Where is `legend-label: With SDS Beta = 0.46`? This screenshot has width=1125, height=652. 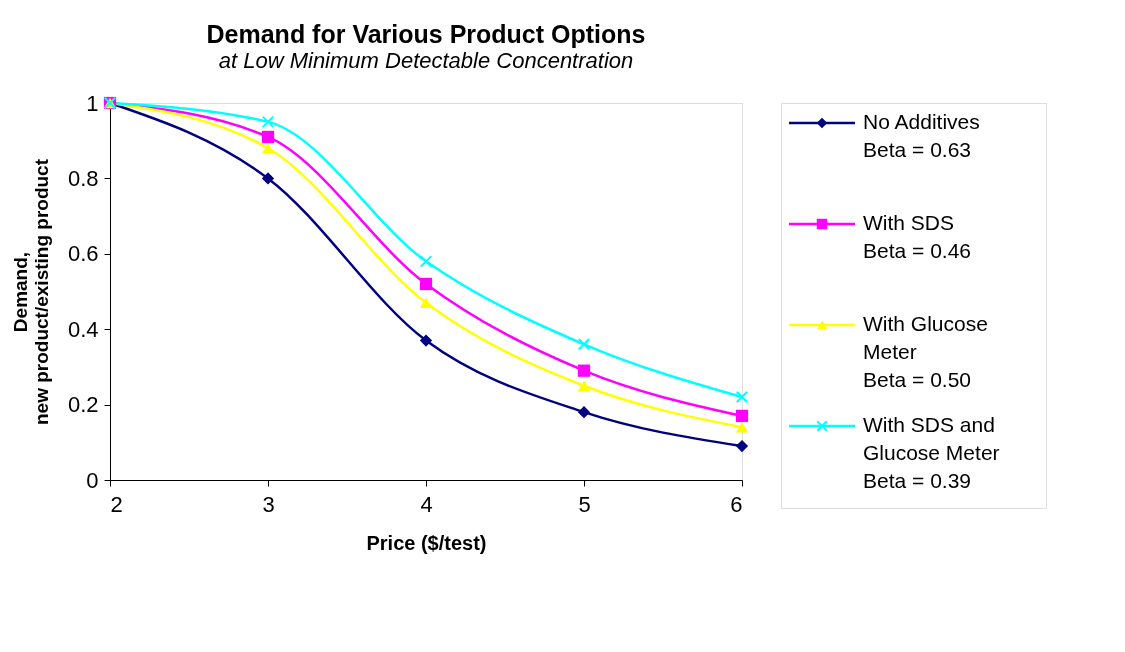
legend-label: With SDS Beta = 0.46 is located at coordinates (917, 236).